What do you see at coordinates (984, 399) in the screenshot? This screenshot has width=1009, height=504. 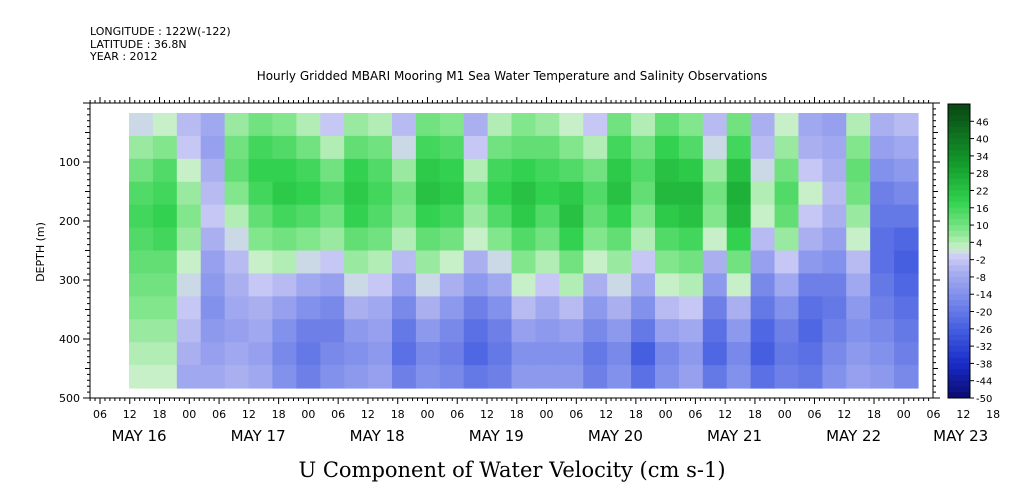 I see `colorbar-tick-label: -50` at bounding box center [984, 399].